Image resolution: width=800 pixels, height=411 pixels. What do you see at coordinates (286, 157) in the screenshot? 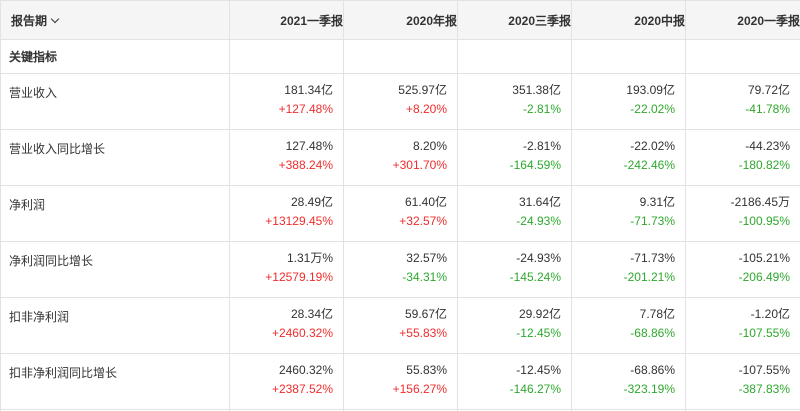
I see `value-cell: 127.48% +388.24%` at bounding box center [286, 157].